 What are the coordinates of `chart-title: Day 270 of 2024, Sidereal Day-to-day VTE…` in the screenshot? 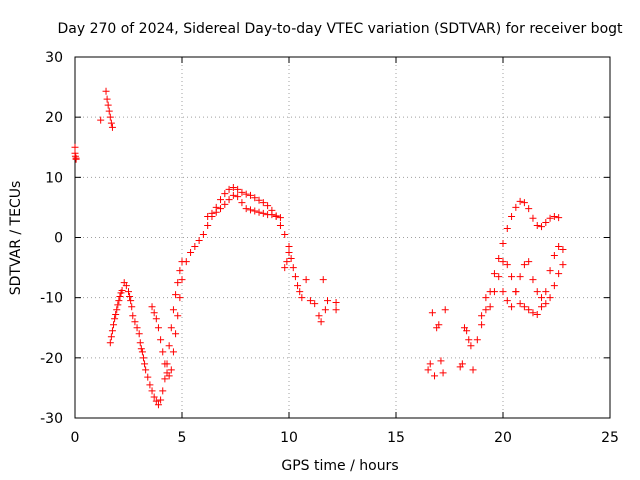 It's located at (340, 29).